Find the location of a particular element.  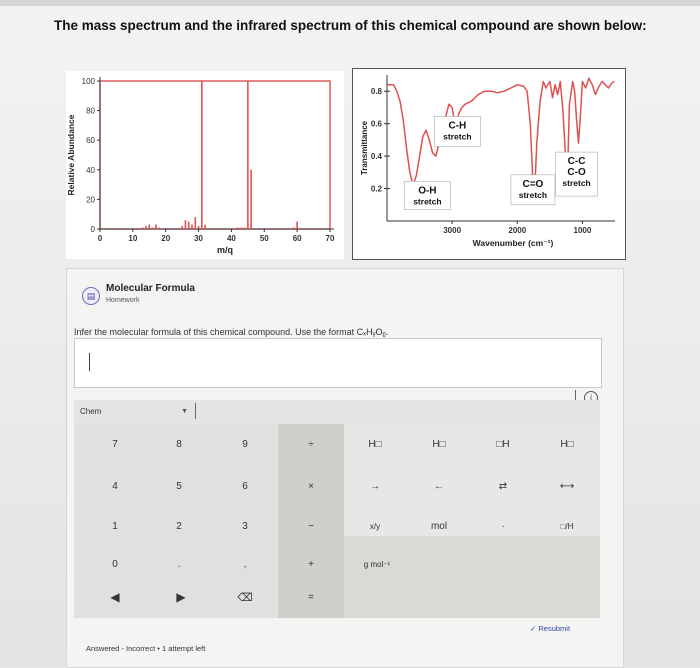

y-tick-label: 0 is located at coordinates (93, 229).